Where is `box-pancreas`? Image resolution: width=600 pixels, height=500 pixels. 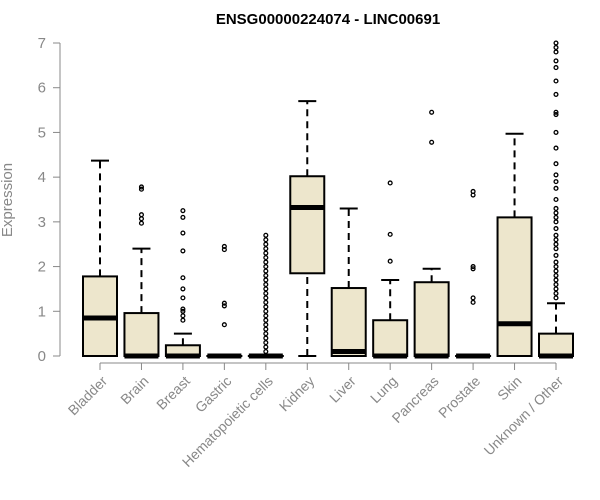 box-pancreas is located at coordinates (431, 234).